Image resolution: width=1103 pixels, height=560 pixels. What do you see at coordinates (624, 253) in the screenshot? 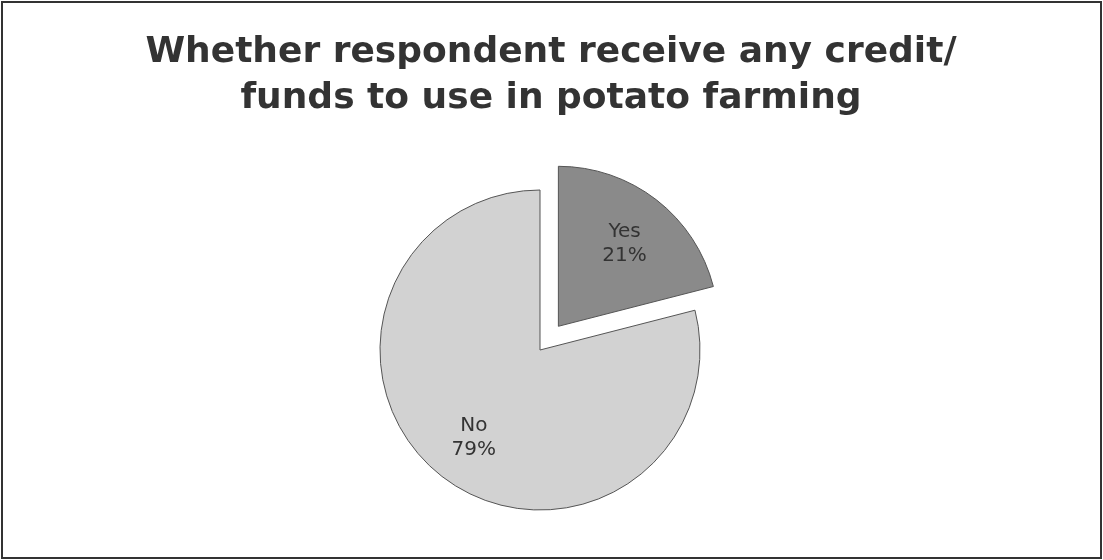
I see `data-label: 21%` at bounding box center [624, 253].